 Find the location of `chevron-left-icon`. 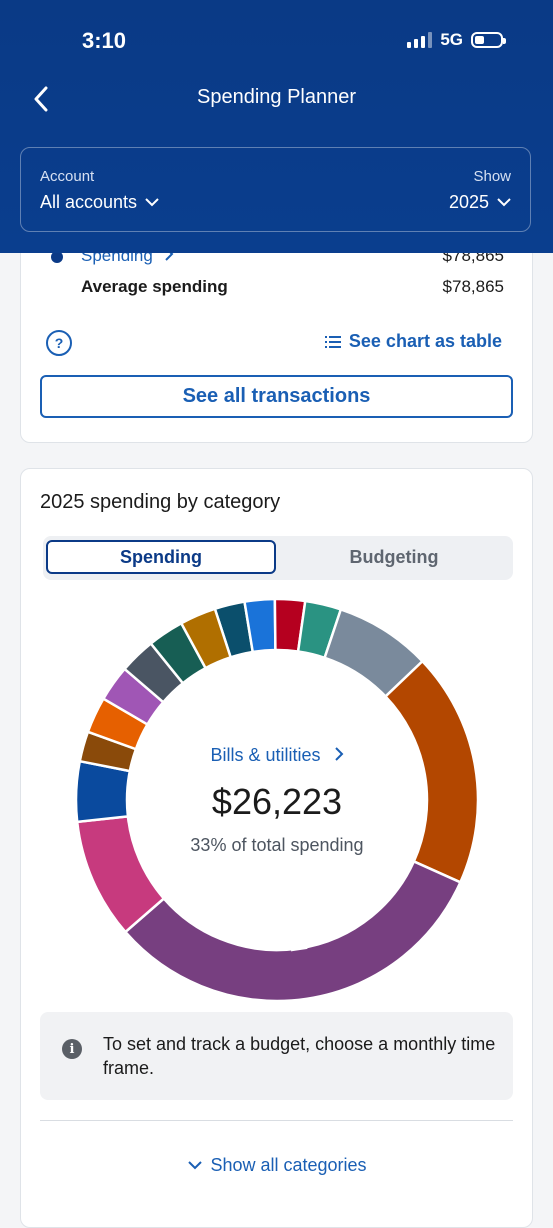

chevron-left-icon is located at coordinates (41, 99).